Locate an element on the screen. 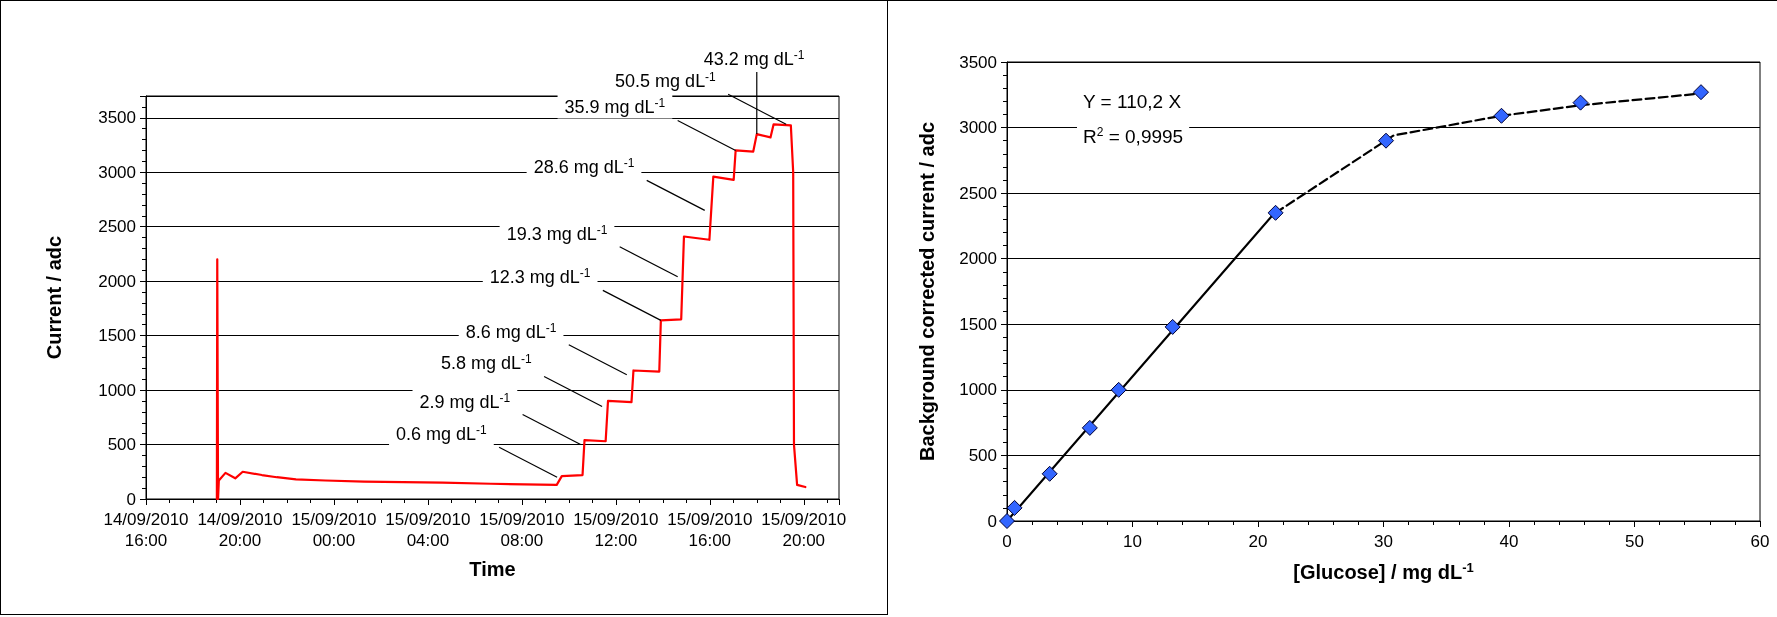  x-tick-label: 20 is located at coordinates (1258, 541).